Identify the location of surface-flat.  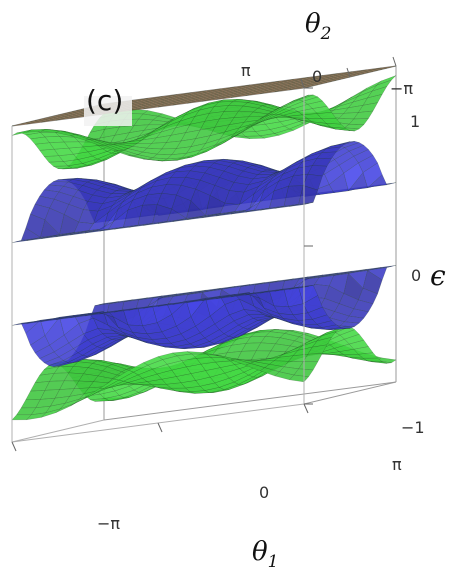
(204, 96).